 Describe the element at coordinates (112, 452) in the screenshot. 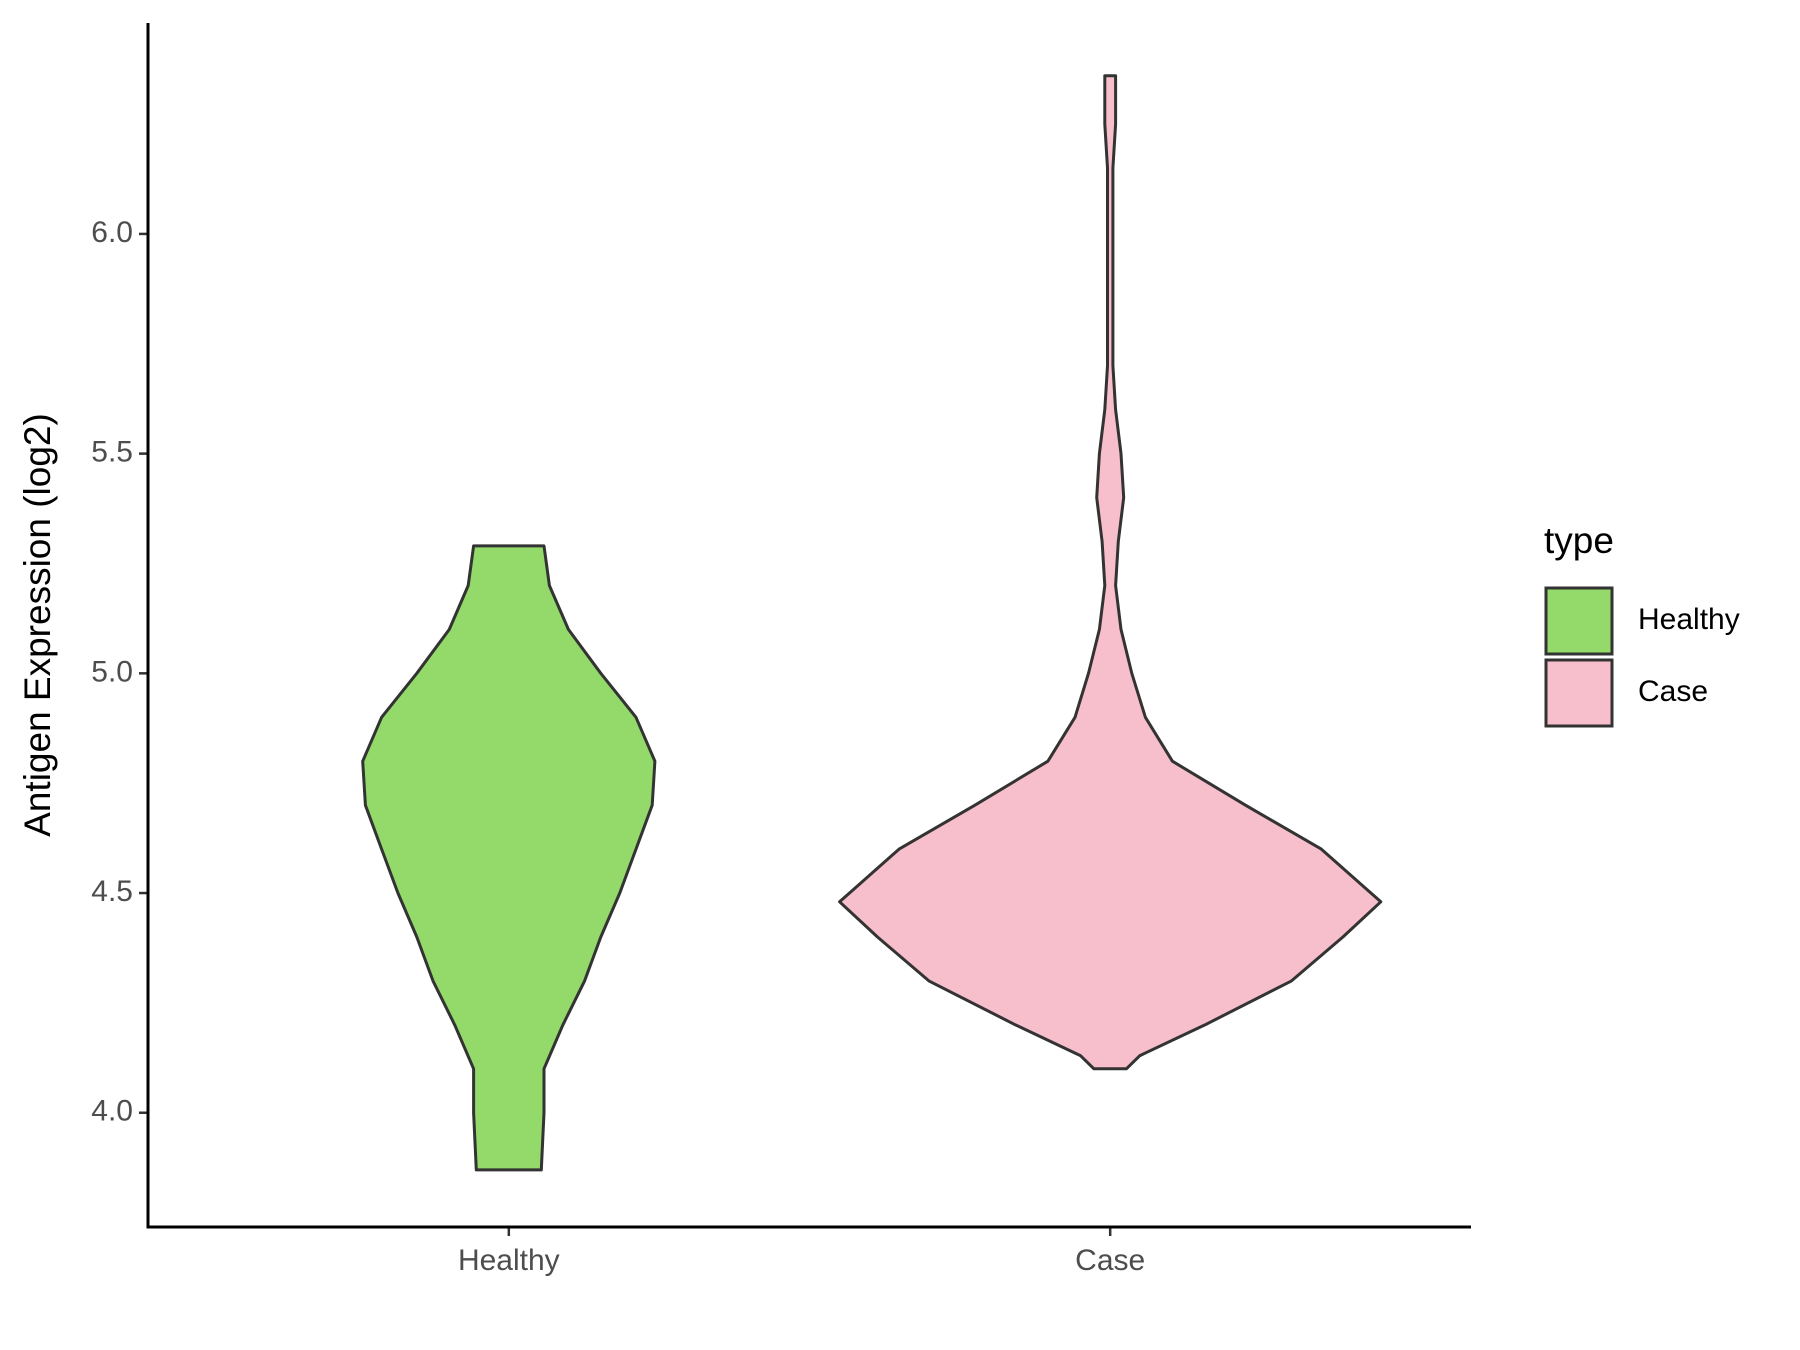

I see `y-tick-label: 5.5` at that location.